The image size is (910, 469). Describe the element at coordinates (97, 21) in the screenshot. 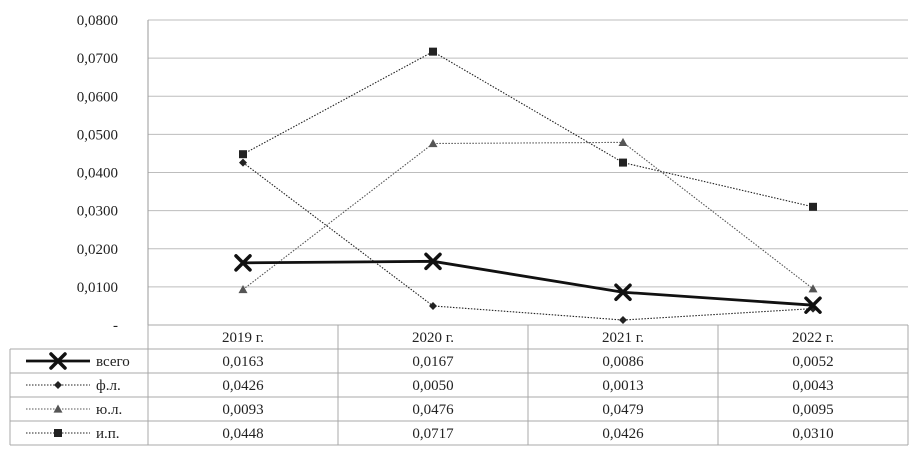

I see `y-tick-label: 0,0800` at that location.